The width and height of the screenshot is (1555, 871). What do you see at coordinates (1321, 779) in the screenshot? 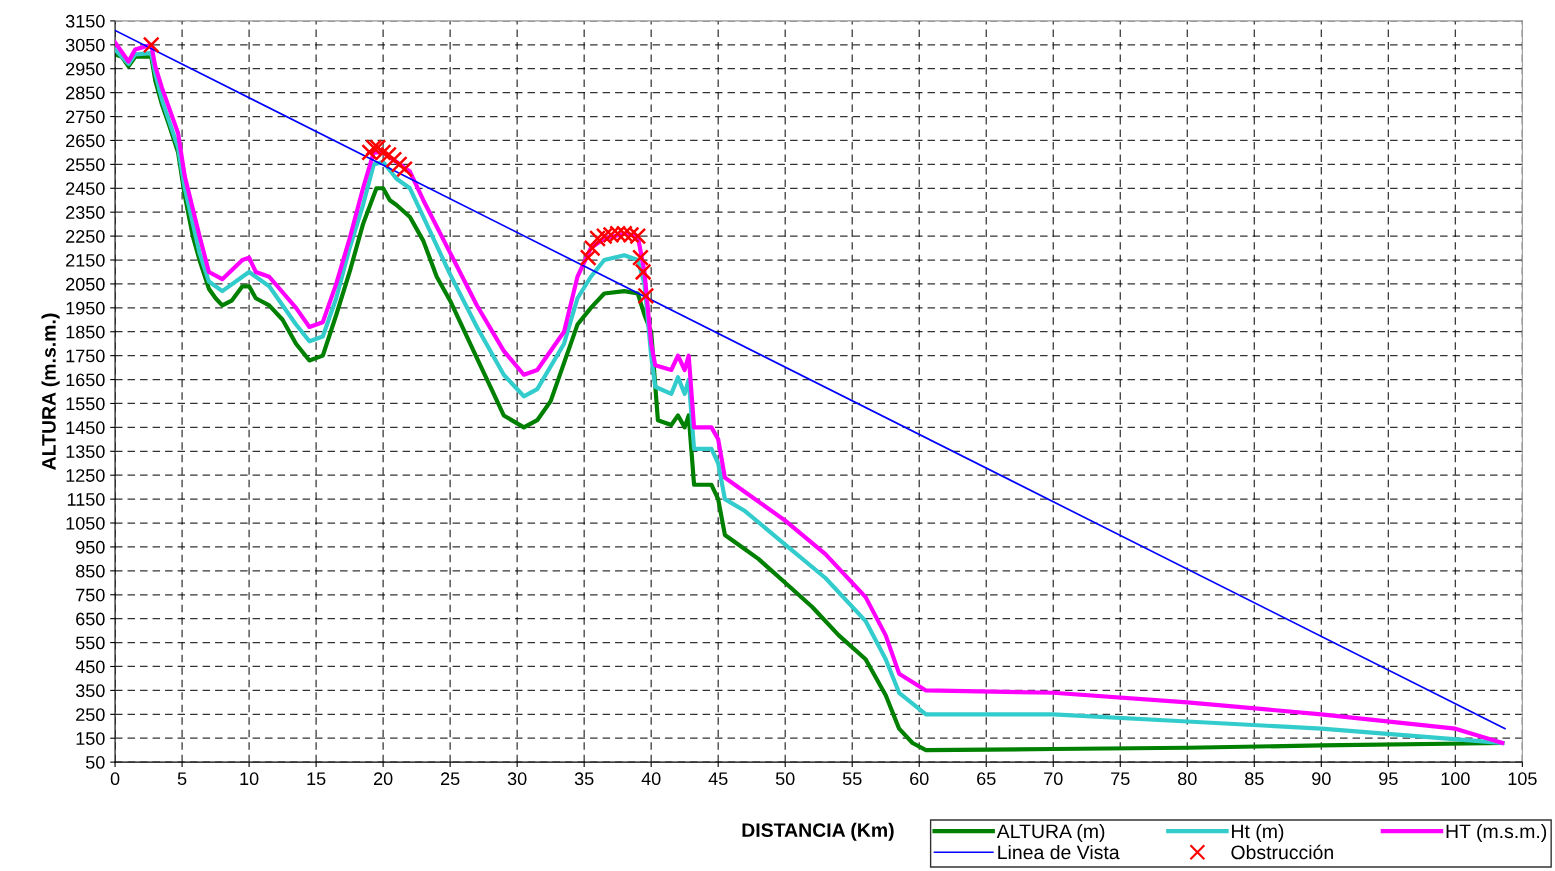
I see `x-tick-label: 90` at bounding box center [1321, 779].